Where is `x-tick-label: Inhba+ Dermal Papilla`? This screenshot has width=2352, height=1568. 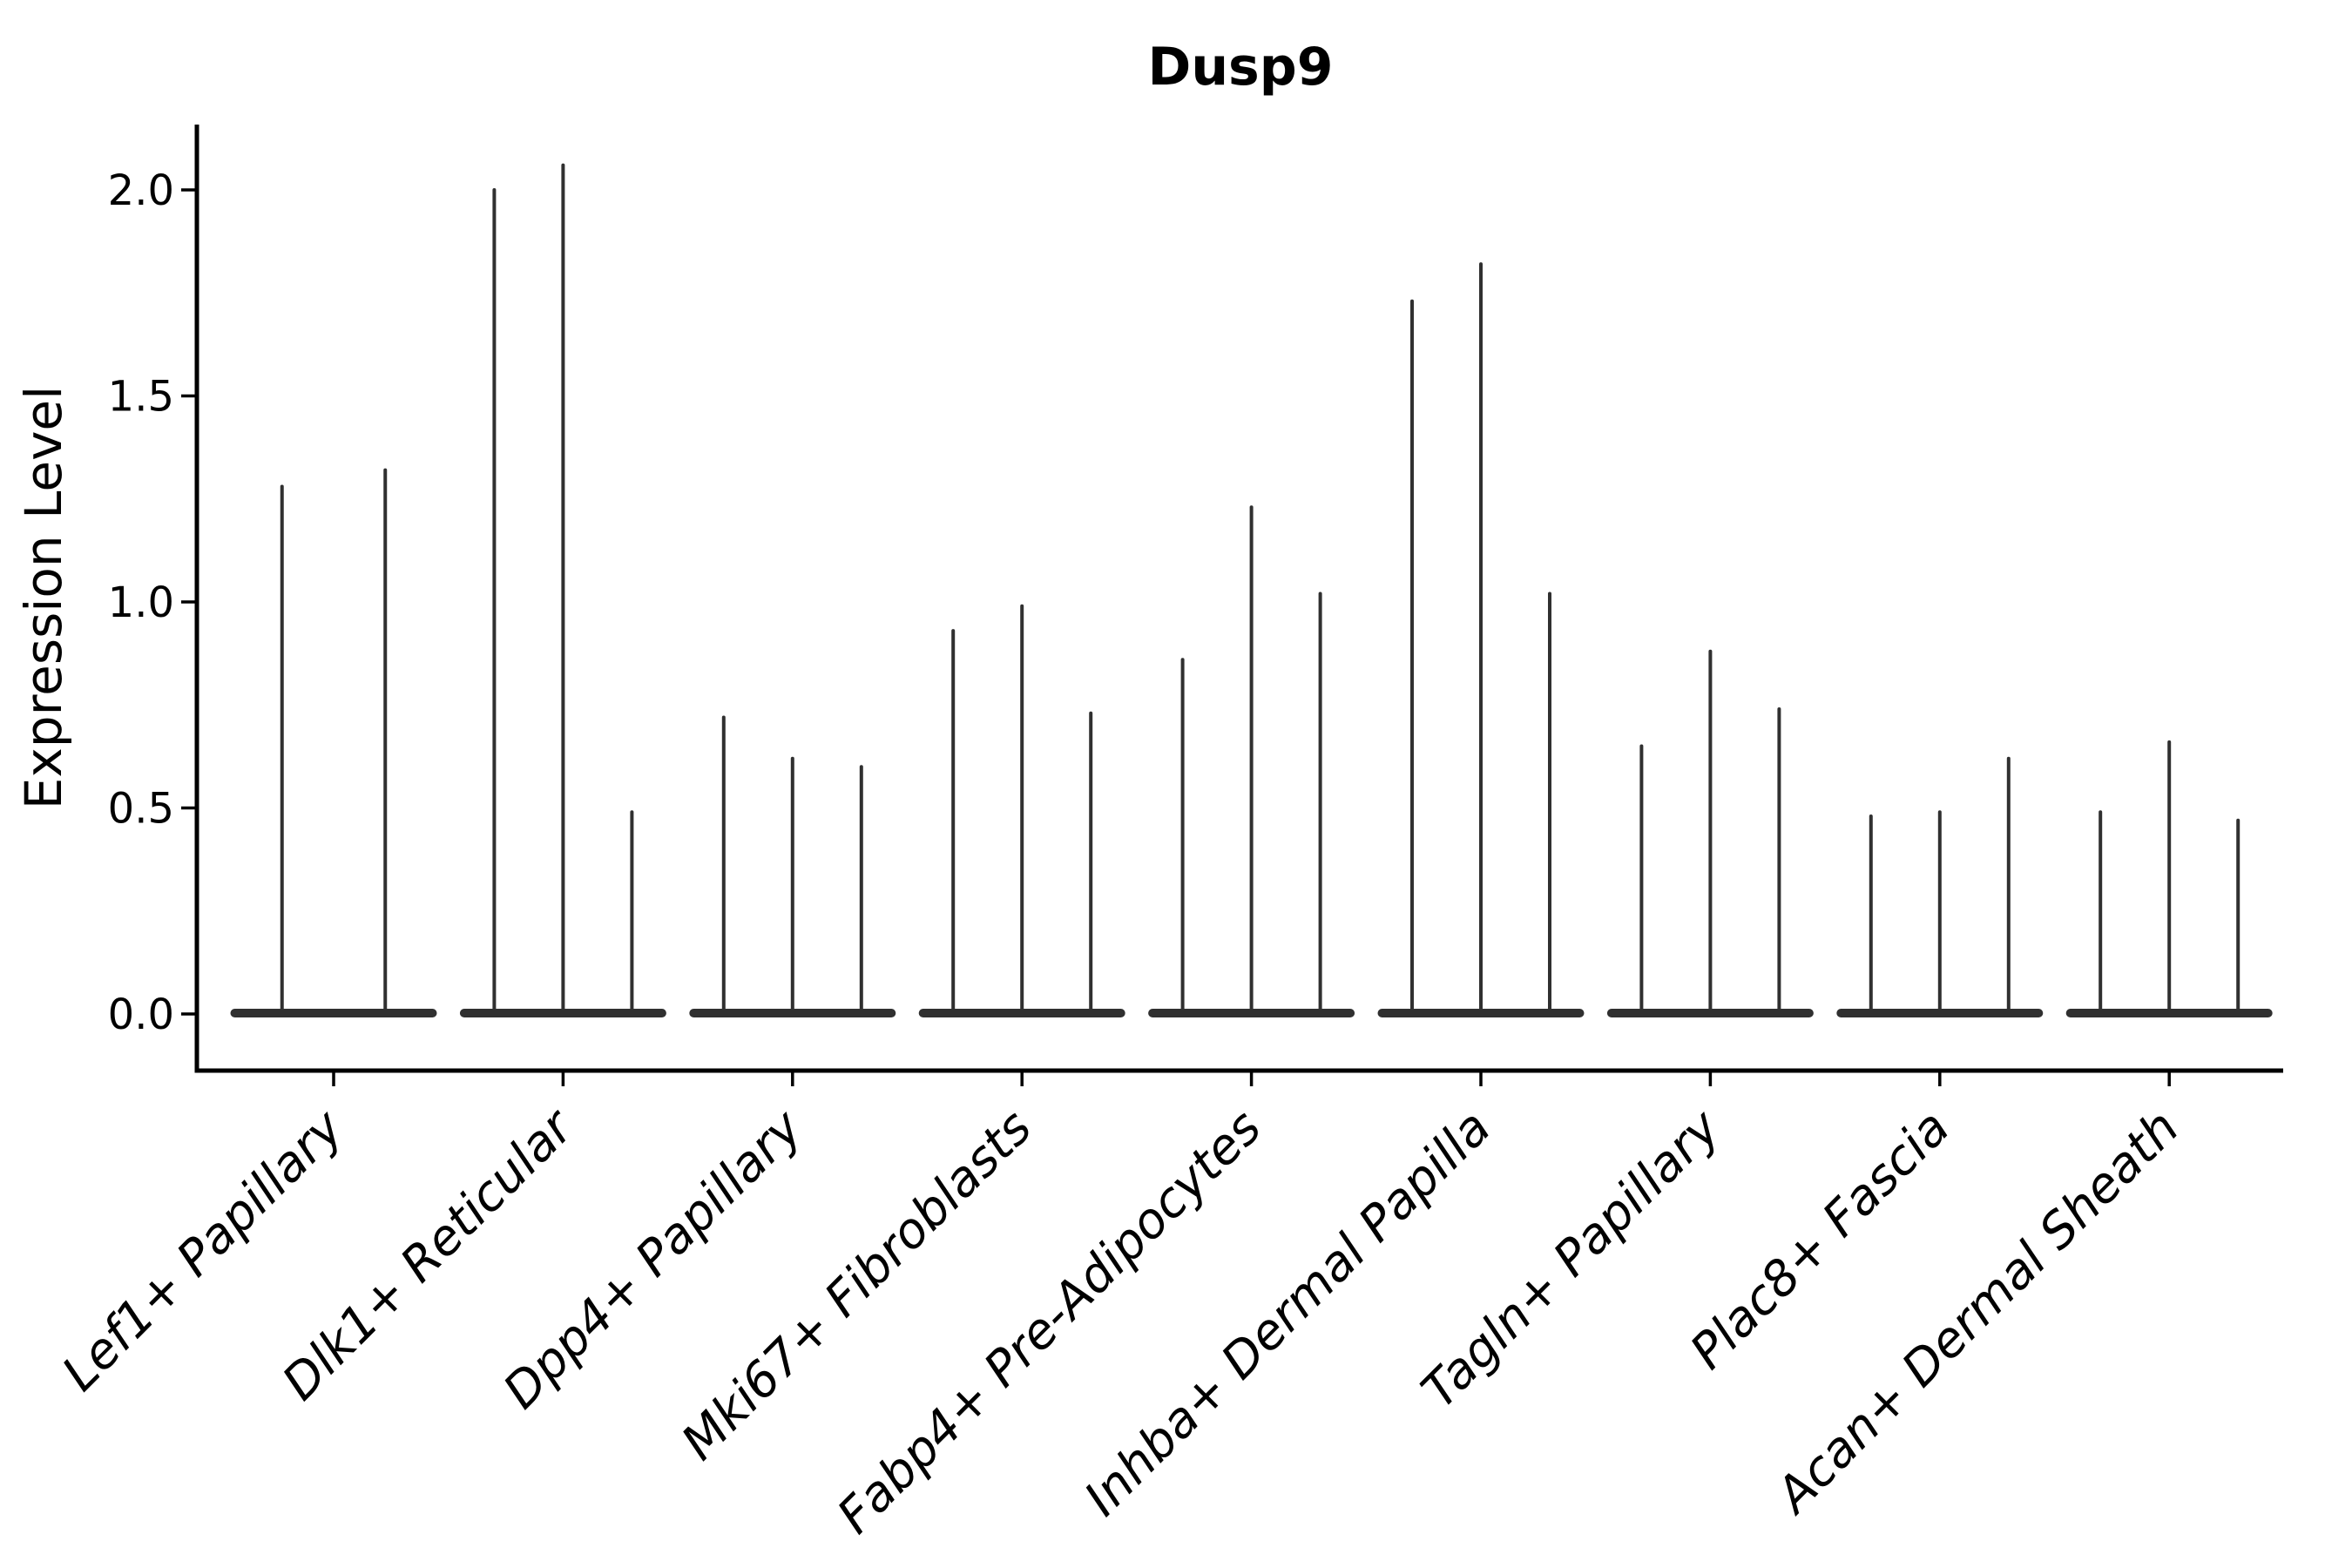
x-tick-label: Inhba+ Dermal Papilla is located at coordinates (1288, 1313).